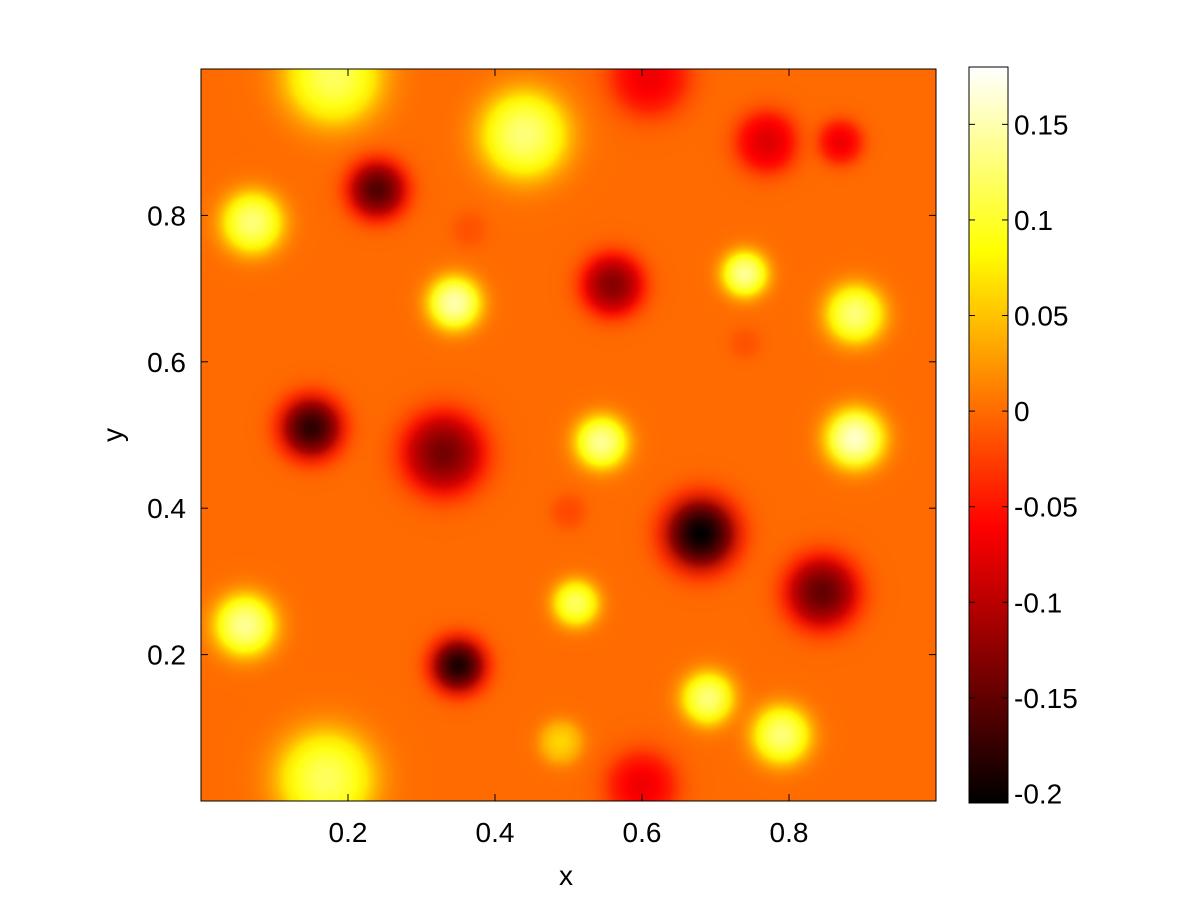 The height and width of the screenshot is (901, 1201). I want to click on x-tick-label: 0.4, so click(495, 832).